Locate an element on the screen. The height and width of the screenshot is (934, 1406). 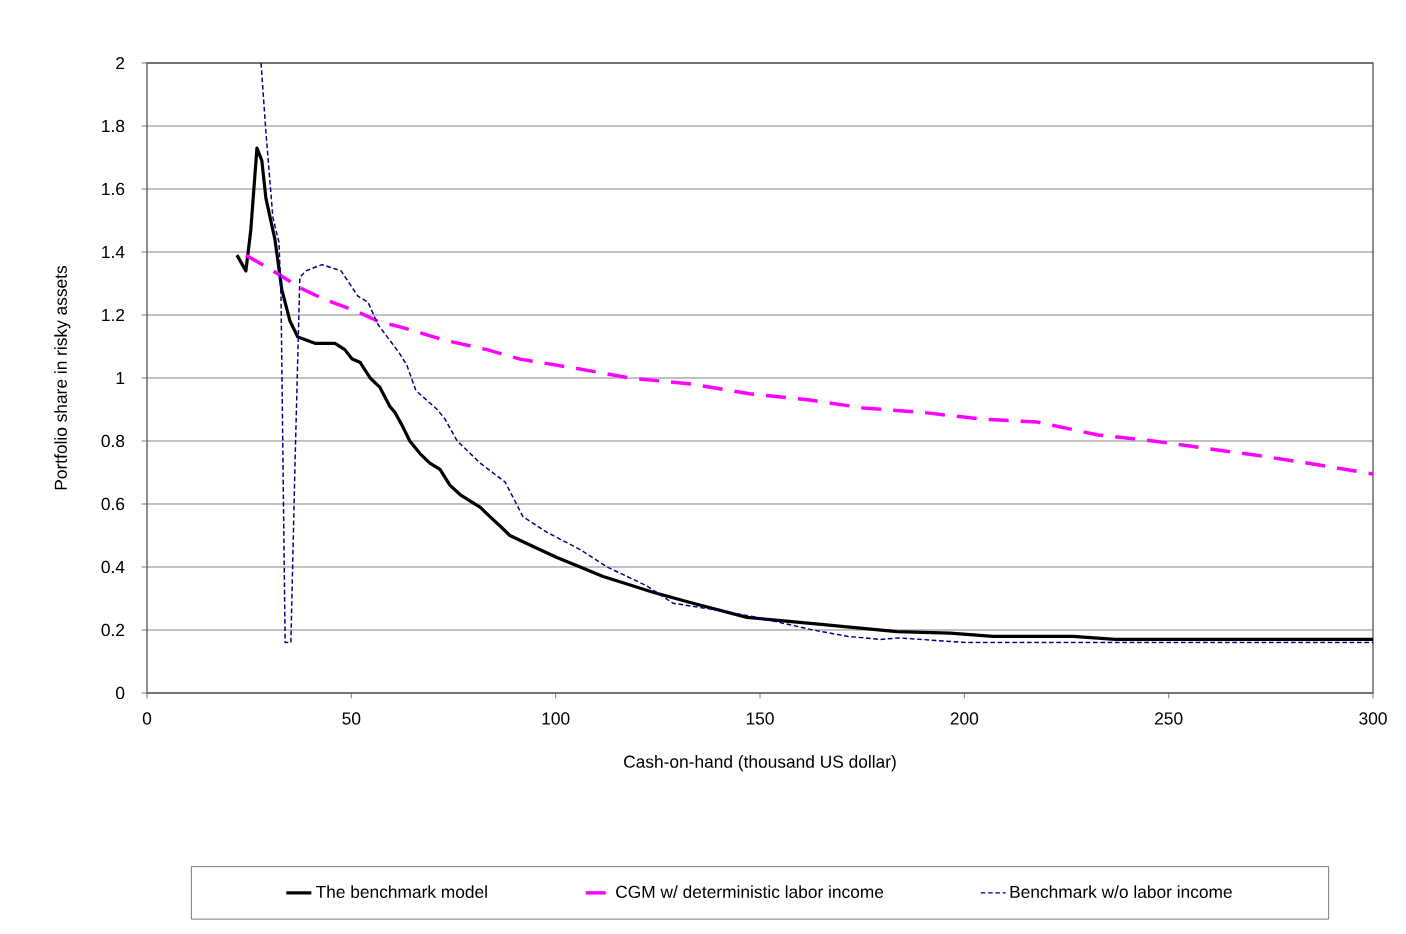
y-tick-label: 1.4 is located at coordinates (113, 252).